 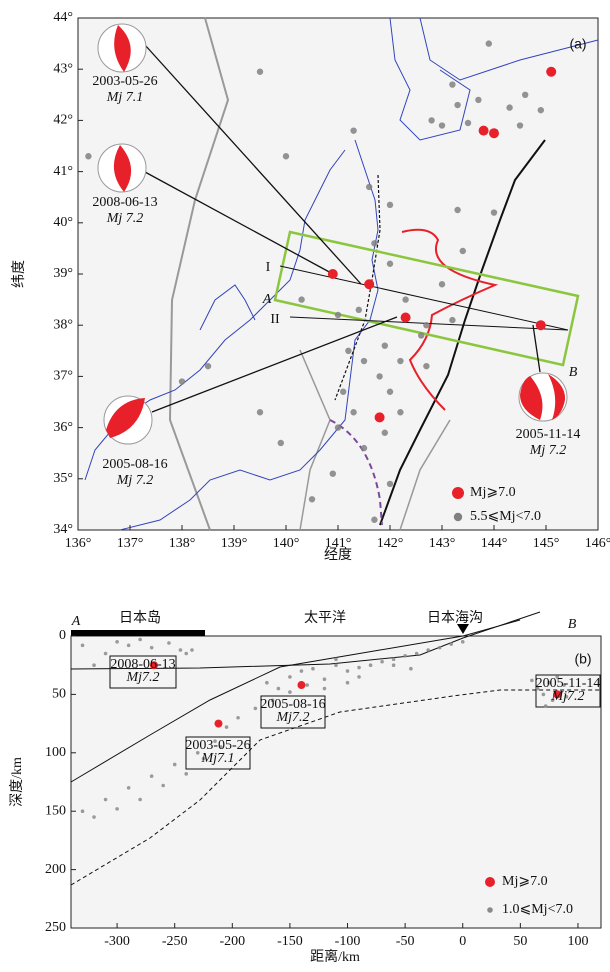 I want to click on x-tick-label: 140°, so click(x=286, y=543).